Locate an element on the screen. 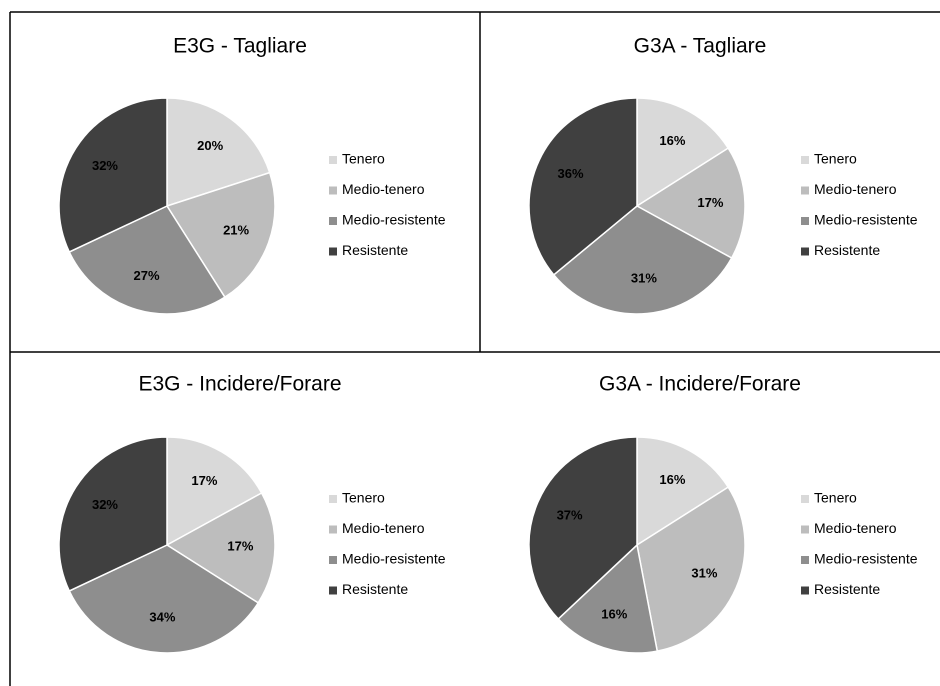 This screenshot has width=940, height=686. data-label: 21% is located at coordinates (236, 229).